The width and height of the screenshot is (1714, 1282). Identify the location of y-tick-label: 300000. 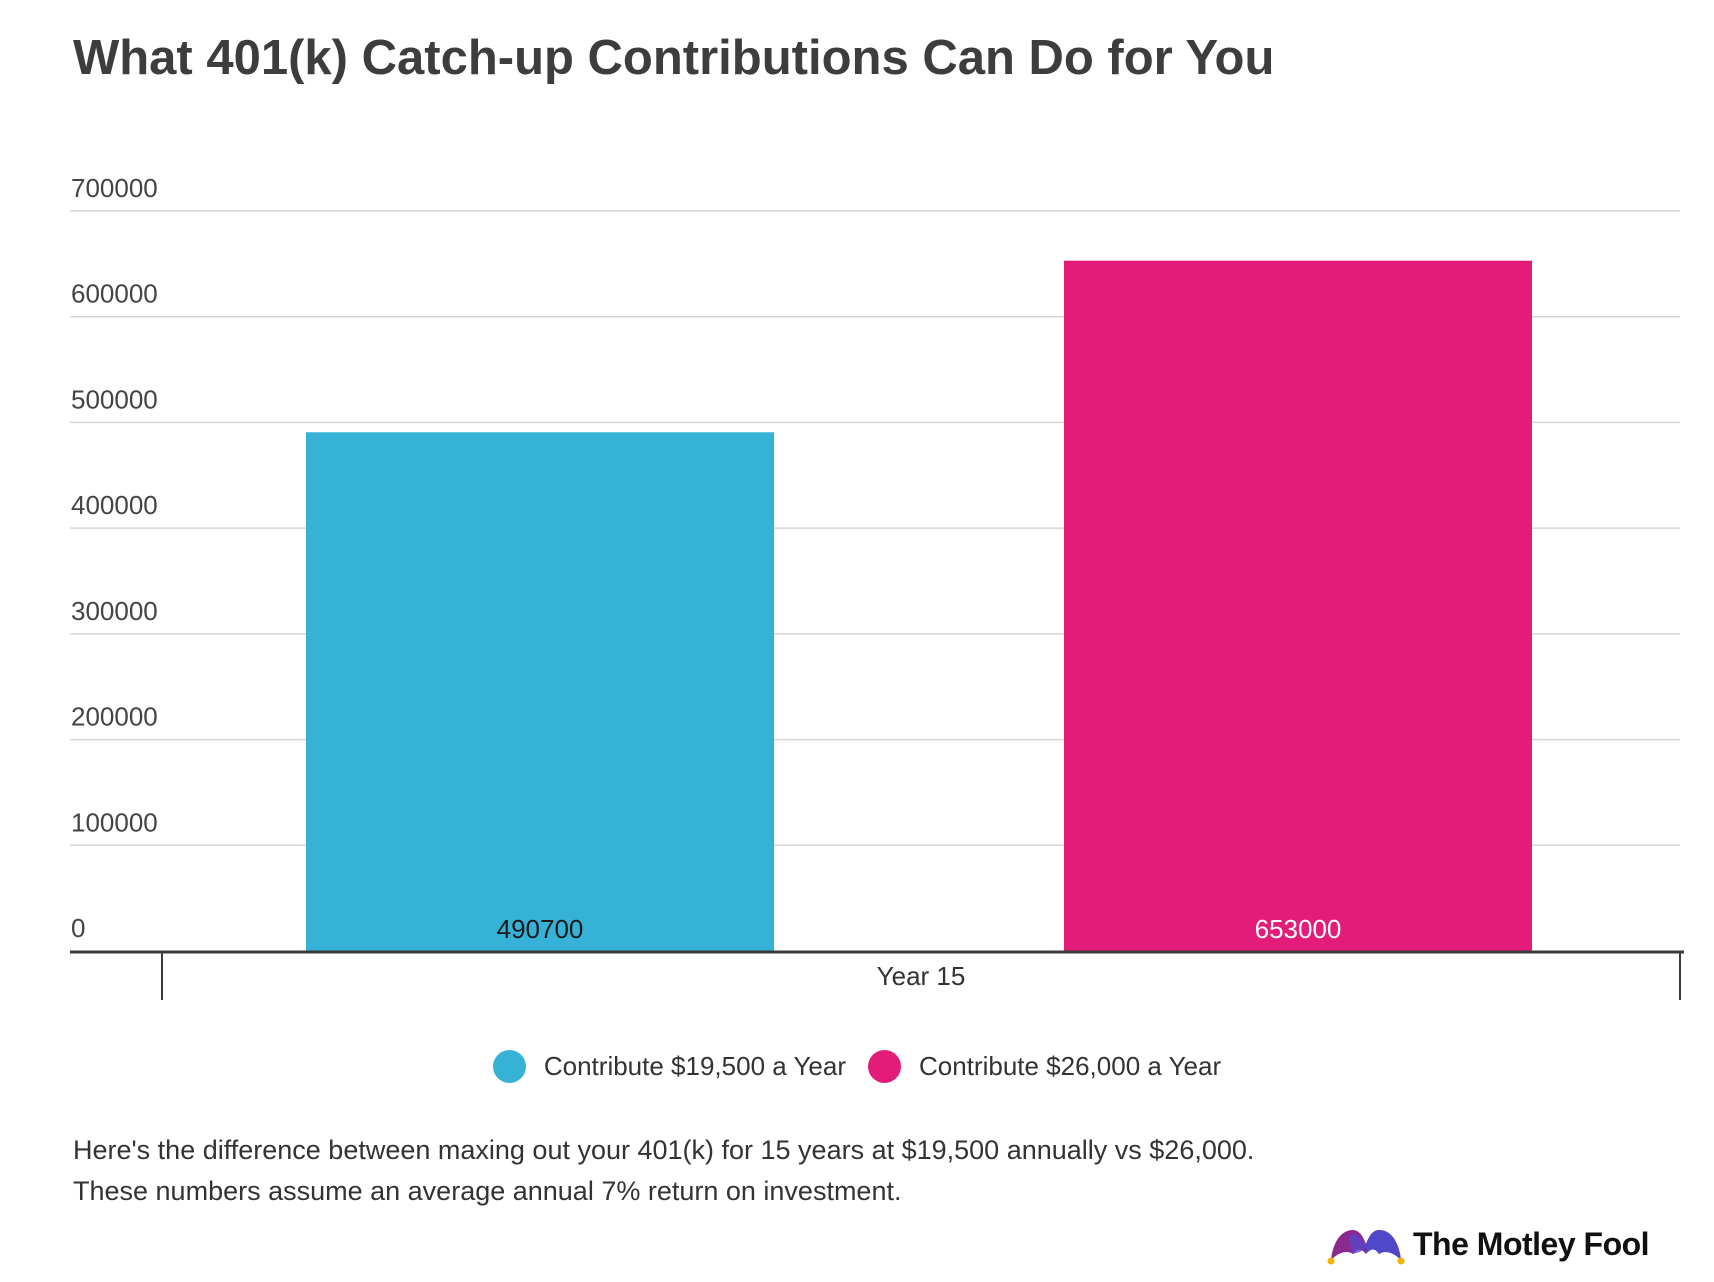
(114, 611).